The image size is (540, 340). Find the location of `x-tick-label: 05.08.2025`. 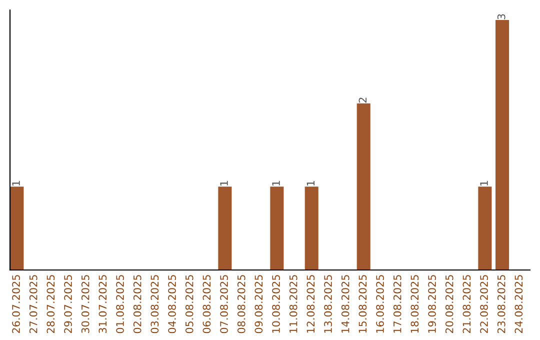

x-tick-label: 05.08.2025 is located at coordinates (189, 304).